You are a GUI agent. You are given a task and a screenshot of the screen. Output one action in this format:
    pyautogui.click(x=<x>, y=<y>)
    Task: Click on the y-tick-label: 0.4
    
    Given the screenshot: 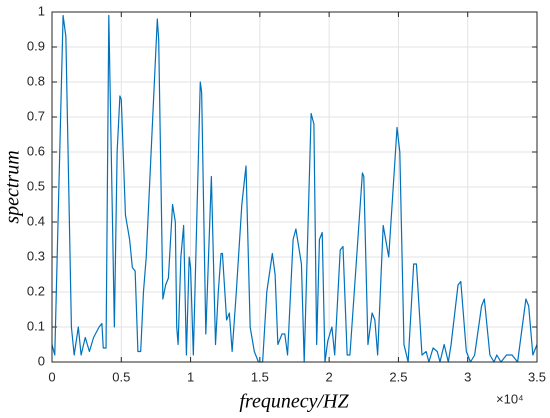 What is the action you would take?
    pyautogui.click(x=36, y=220)
    